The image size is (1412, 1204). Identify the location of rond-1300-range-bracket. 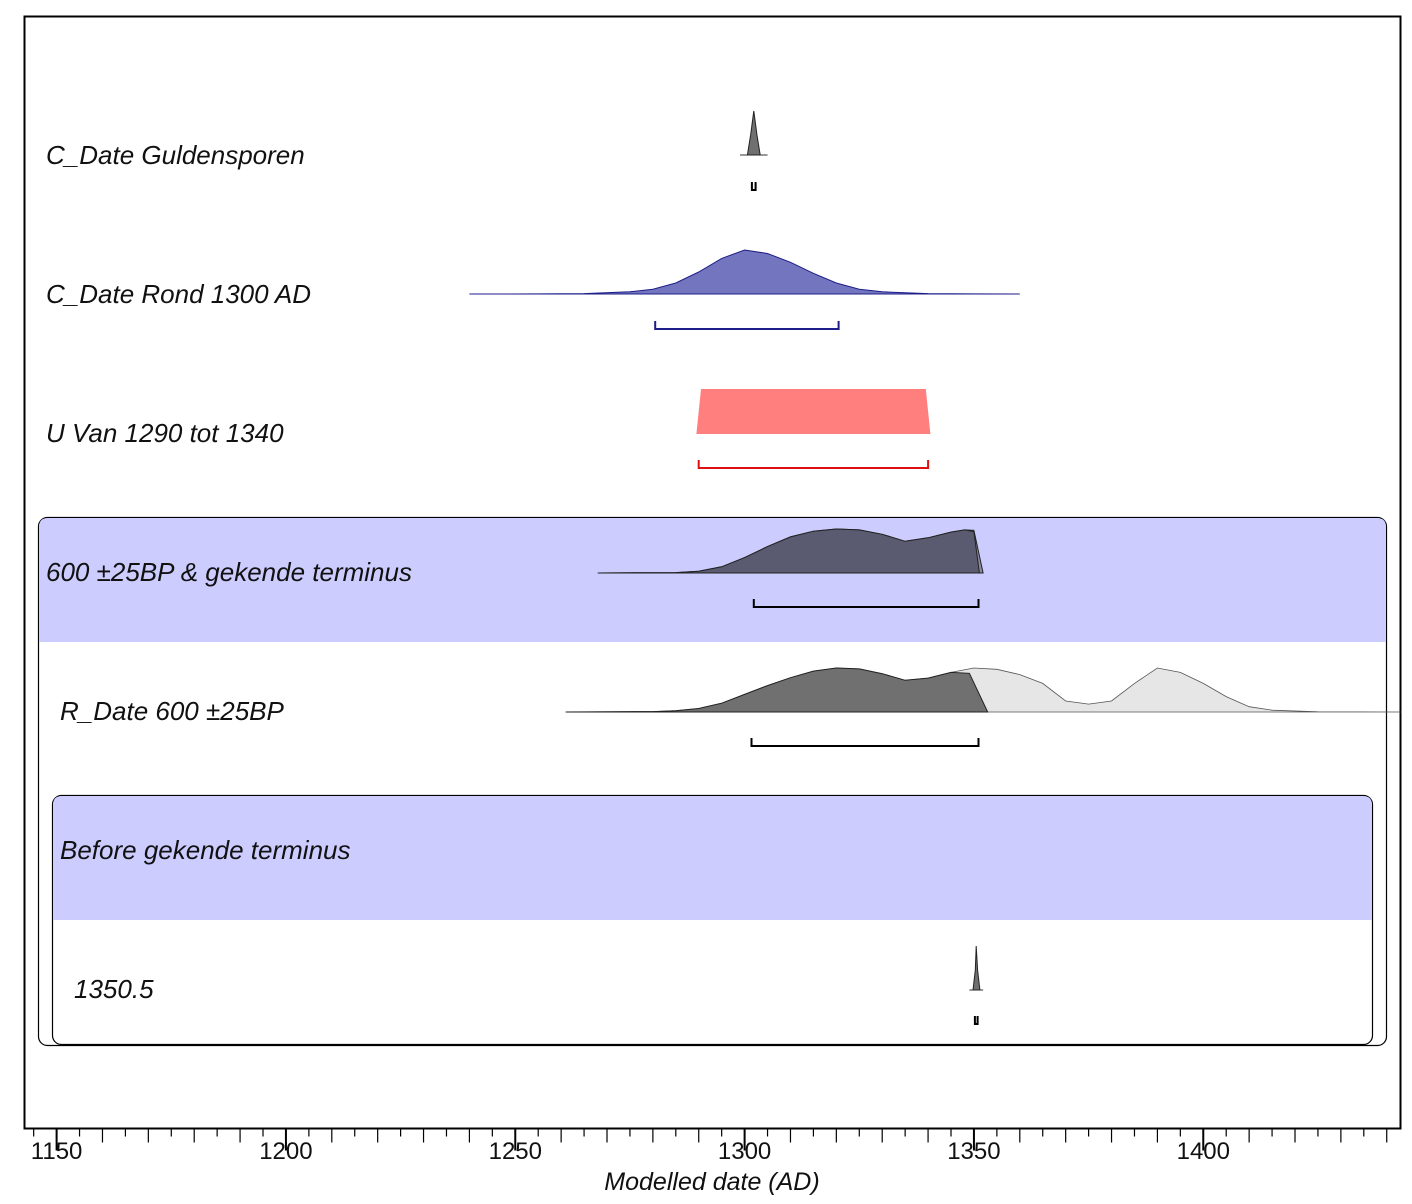
(747, 325).